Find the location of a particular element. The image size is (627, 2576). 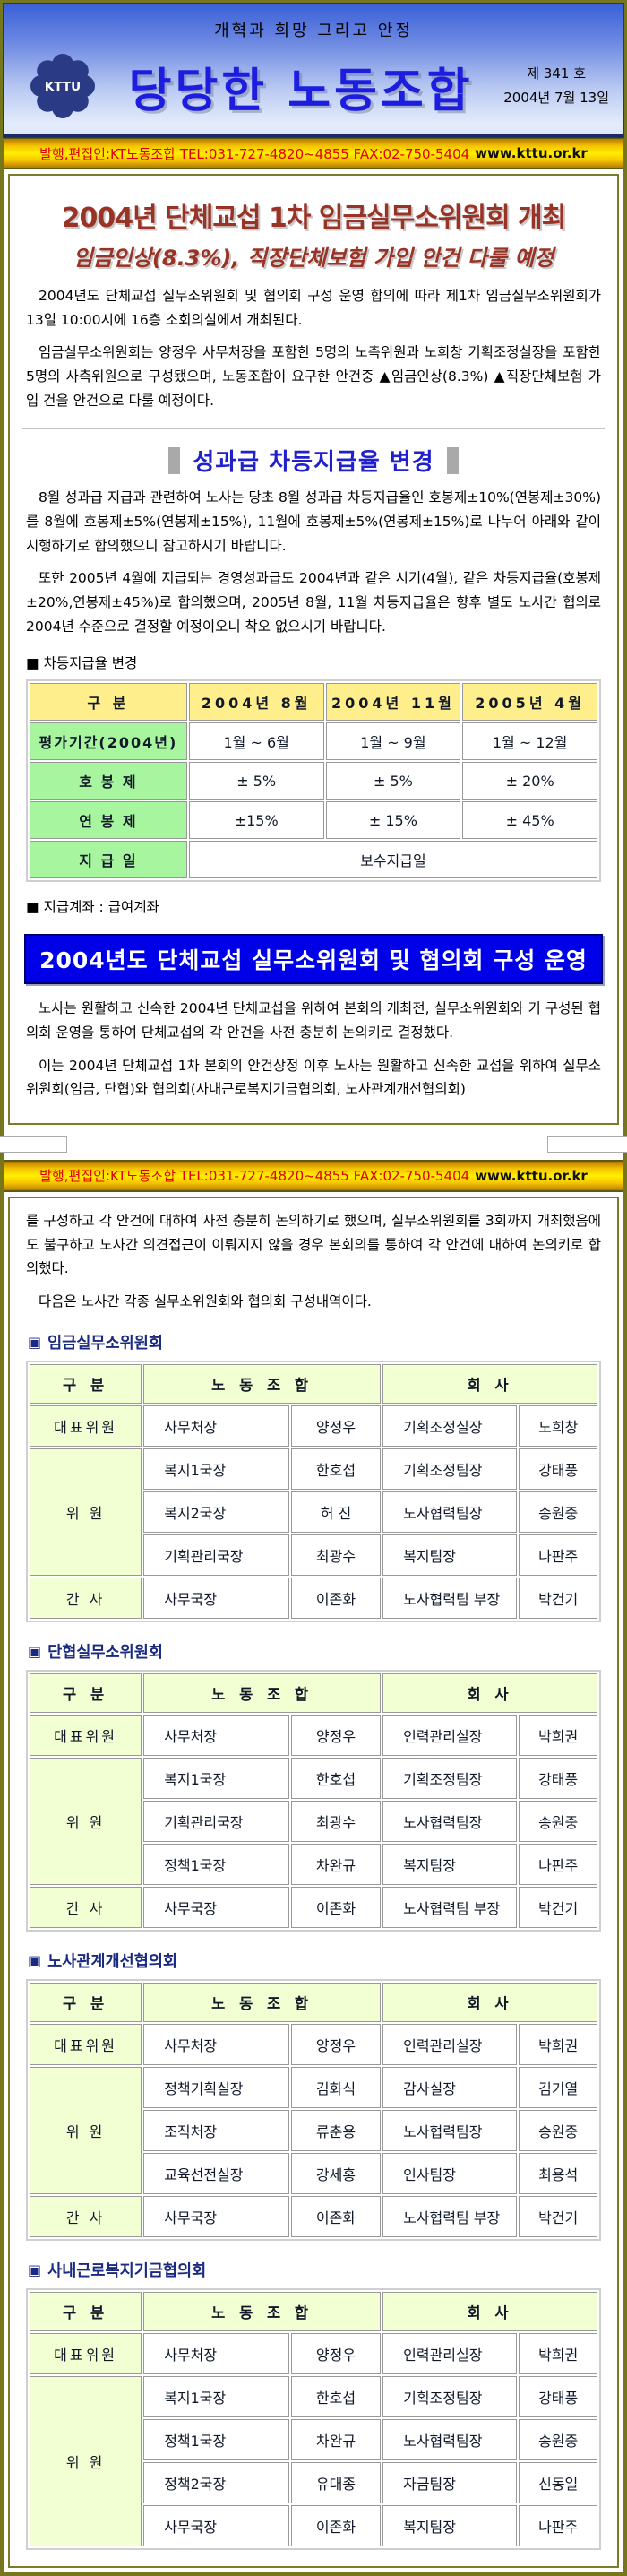

company-name-cell: 나판주 is located at coordinates (558, 1555).